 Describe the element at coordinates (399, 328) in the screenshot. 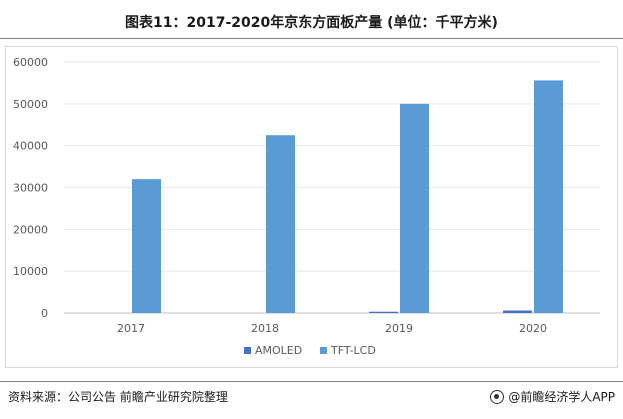

I see `x-tick-label: 2019` at that location.